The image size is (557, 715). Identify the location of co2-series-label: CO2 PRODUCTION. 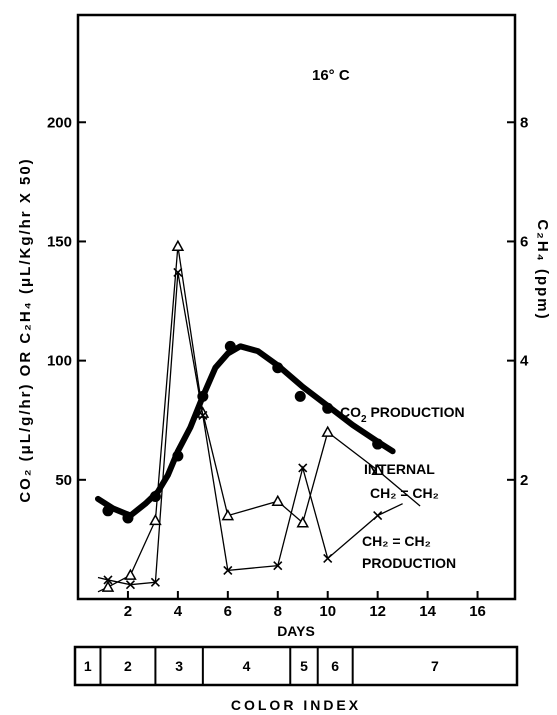
(402, 414).